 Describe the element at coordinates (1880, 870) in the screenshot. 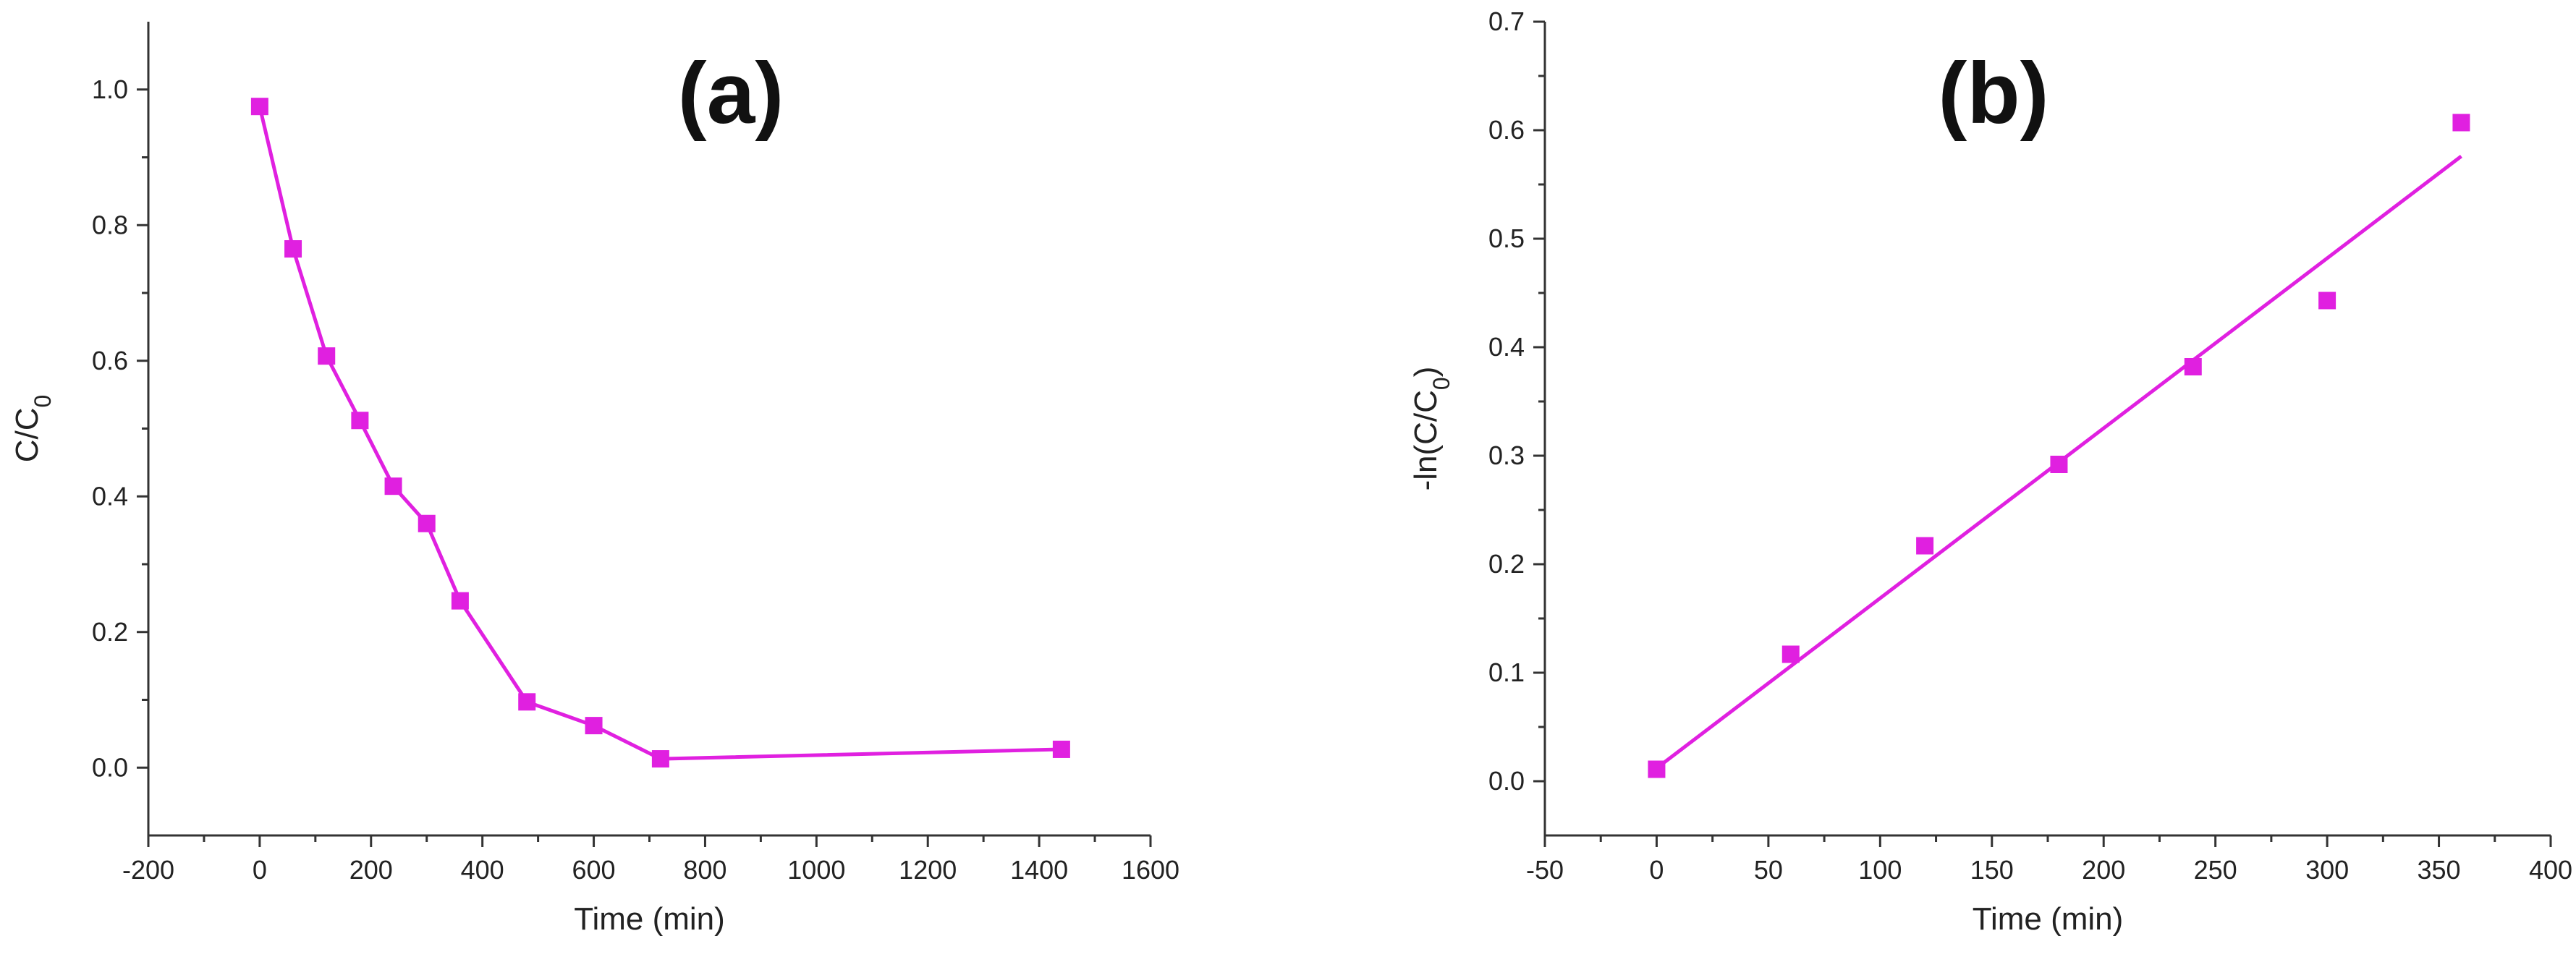

I see `x-tick-label: 100` at that location.